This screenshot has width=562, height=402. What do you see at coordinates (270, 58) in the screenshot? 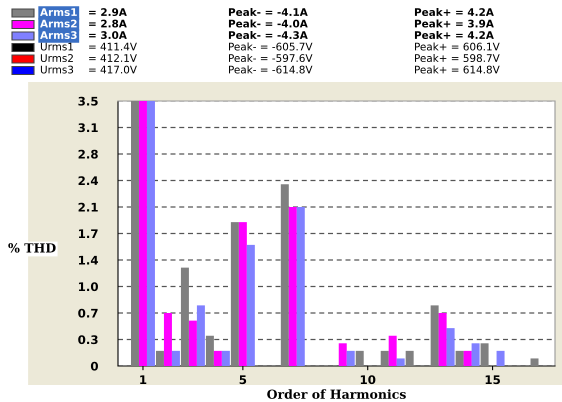
I see `text: Peak- = -597.6V` at bounding box center [270, 58].